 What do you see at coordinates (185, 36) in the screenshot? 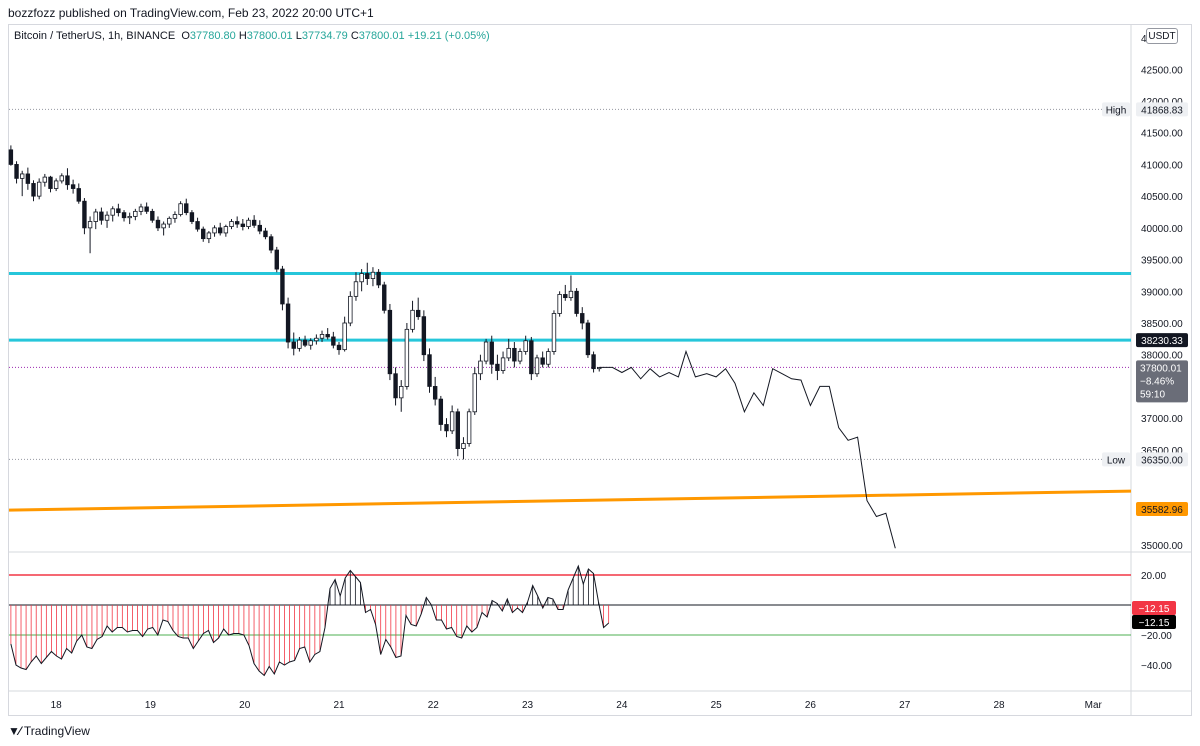
I see `open-label: O` at bounding box center [185, 36].